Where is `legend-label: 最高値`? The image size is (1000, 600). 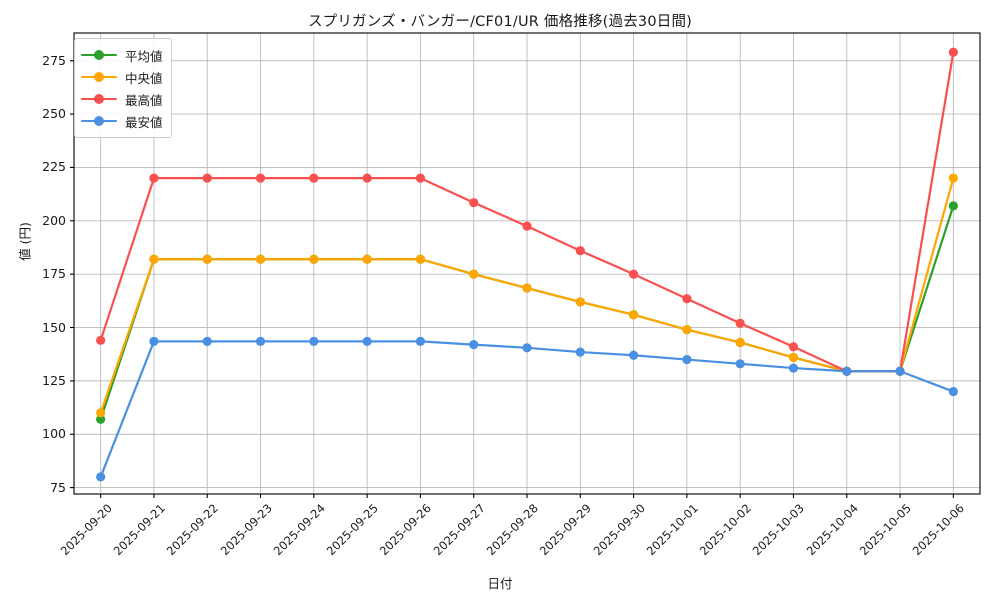
legend-label: 最高値 is located at coordinates (144, 100).